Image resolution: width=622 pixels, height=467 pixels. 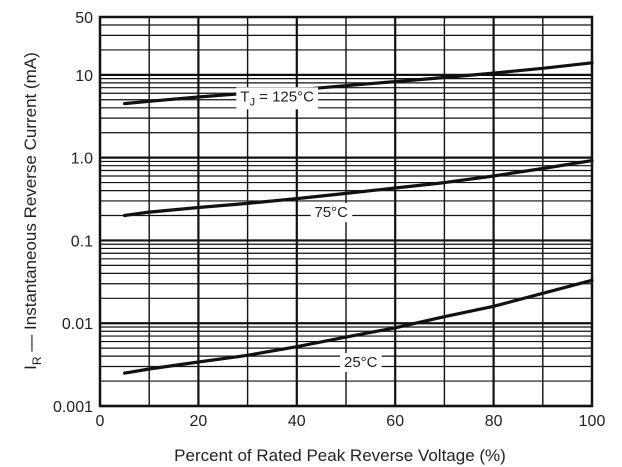 I want to click on y-axis-title-subscript: R, so click(x=37, y=360).